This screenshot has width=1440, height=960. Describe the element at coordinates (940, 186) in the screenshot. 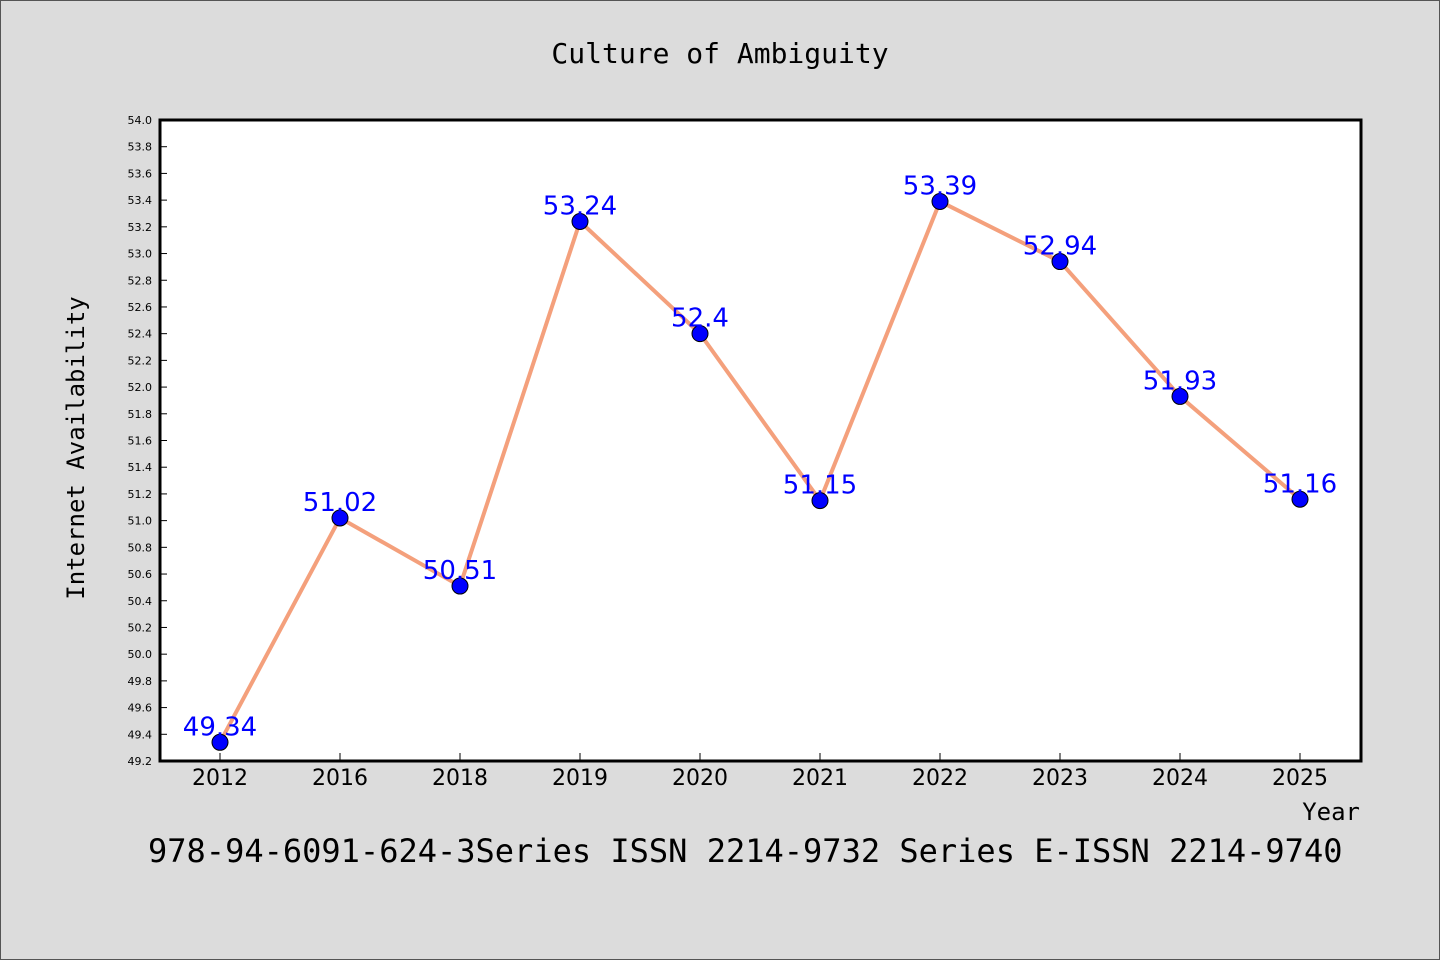

I see `data-label: 53.39` at that location.